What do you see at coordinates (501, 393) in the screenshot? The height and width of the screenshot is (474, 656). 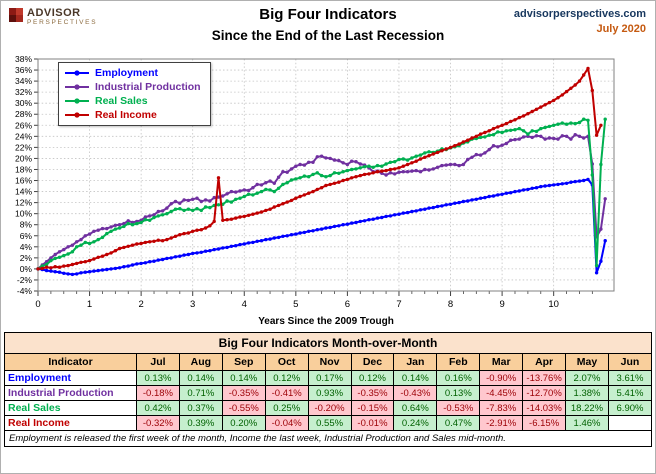 I see `value-cell: -4.45%` at bounding box center [501, 393].